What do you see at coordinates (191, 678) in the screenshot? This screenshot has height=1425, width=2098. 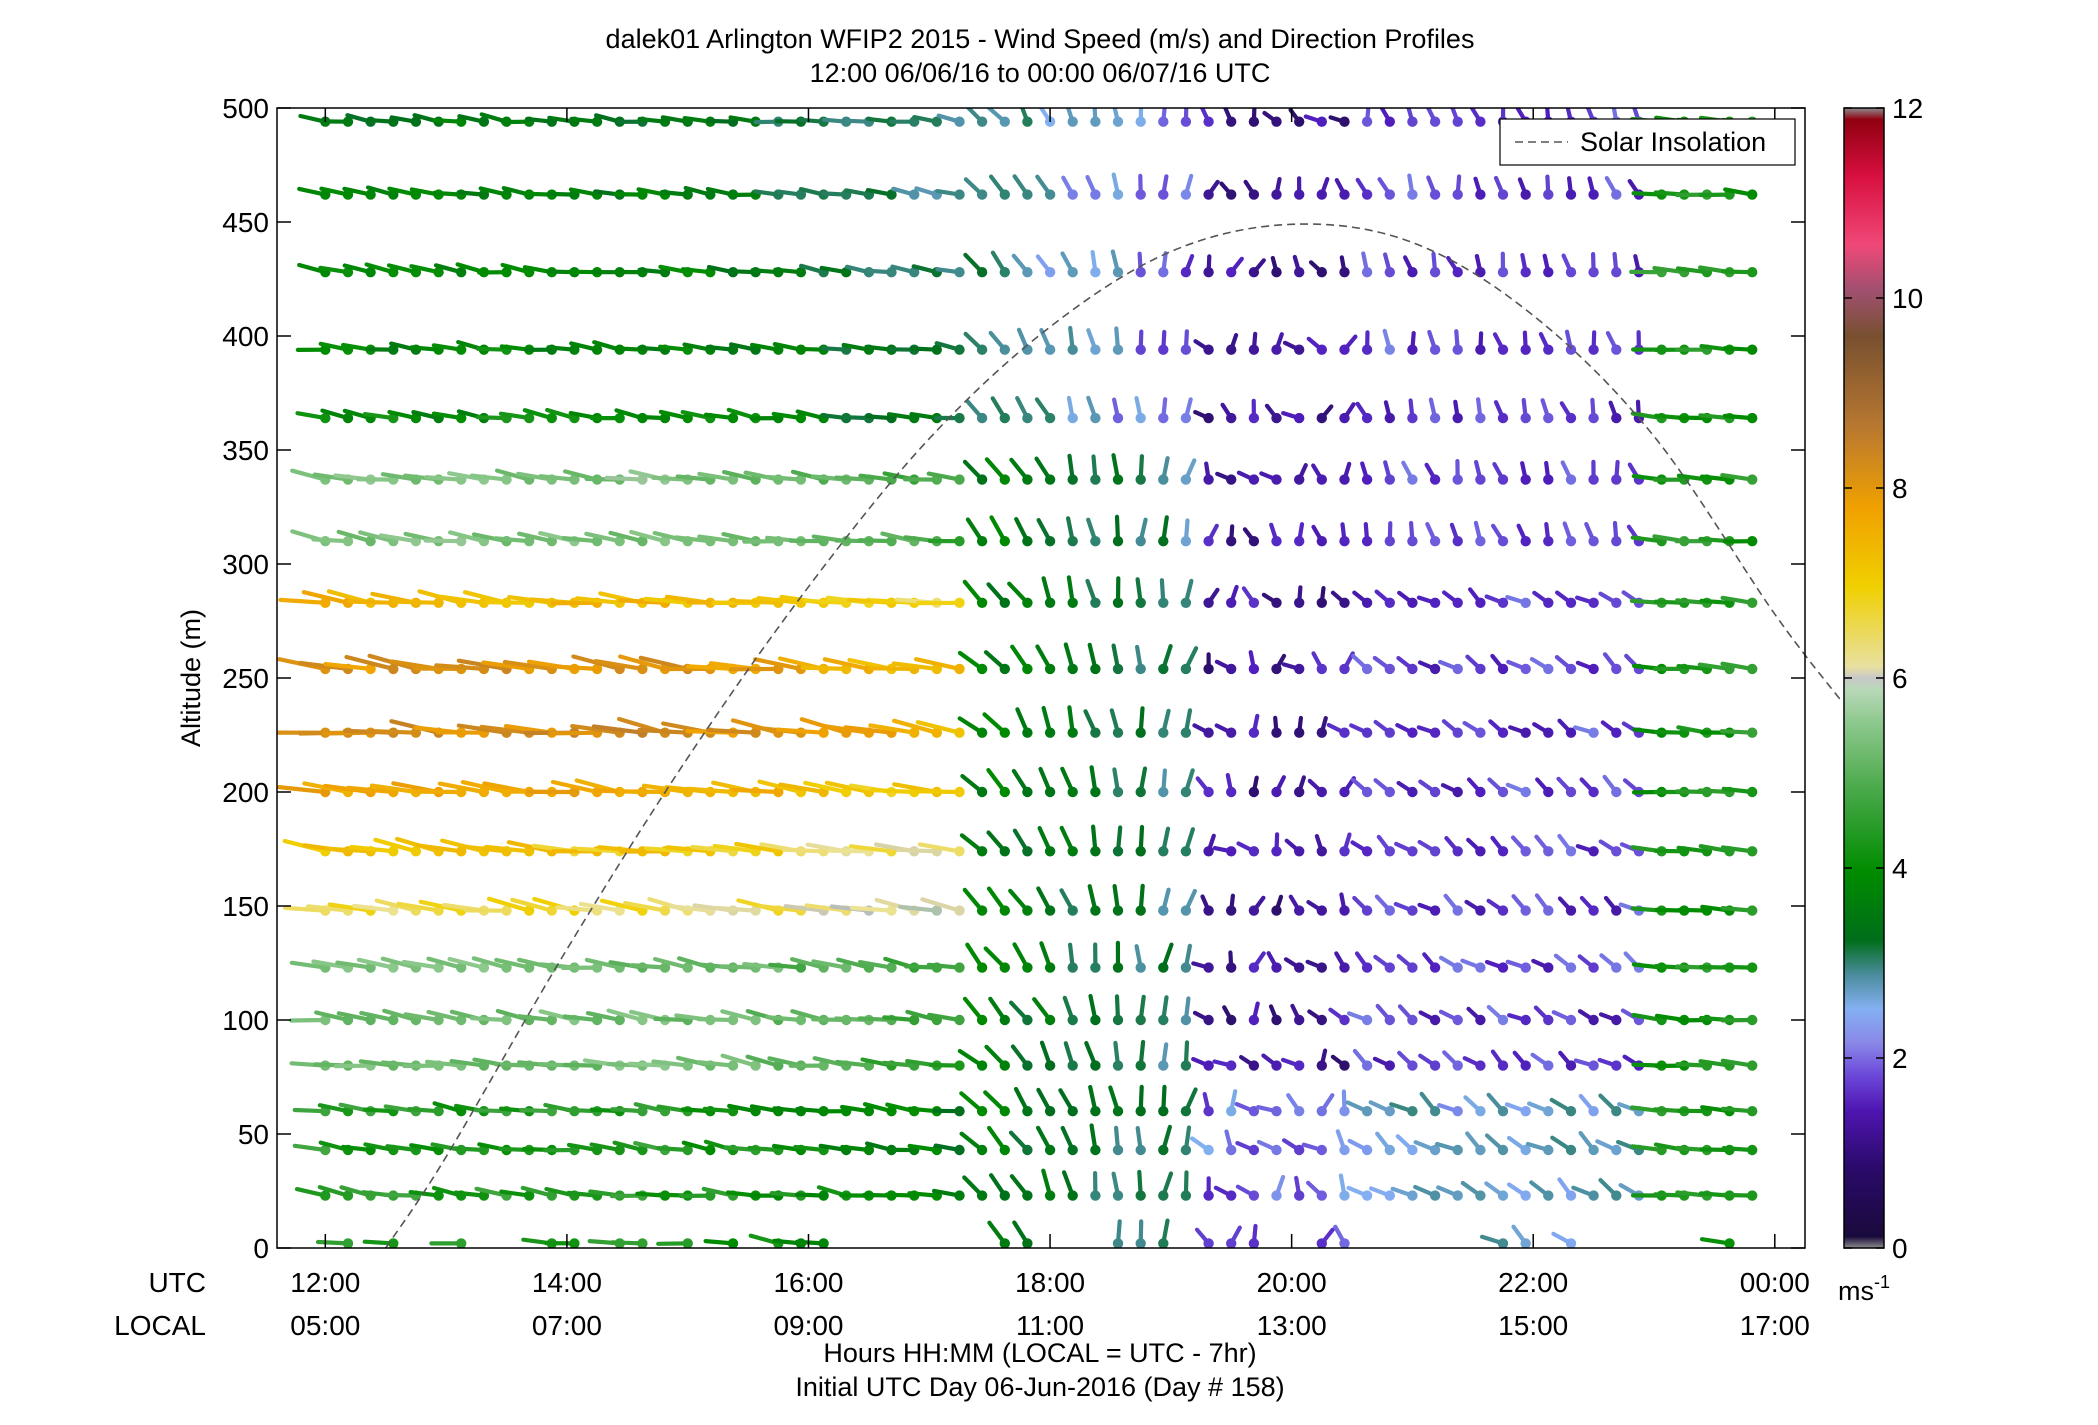 I see `y-axis-label: Altitude (m)` at bounding box center [191, 678].